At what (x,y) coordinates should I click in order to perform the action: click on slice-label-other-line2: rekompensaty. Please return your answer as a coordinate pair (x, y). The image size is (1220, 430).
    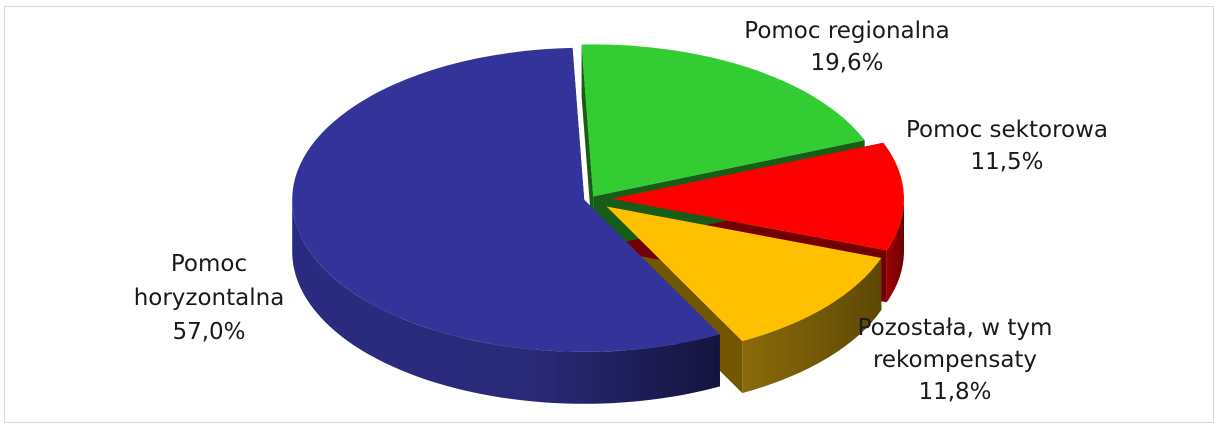
    Looking at the image, I should click on (955, 360).